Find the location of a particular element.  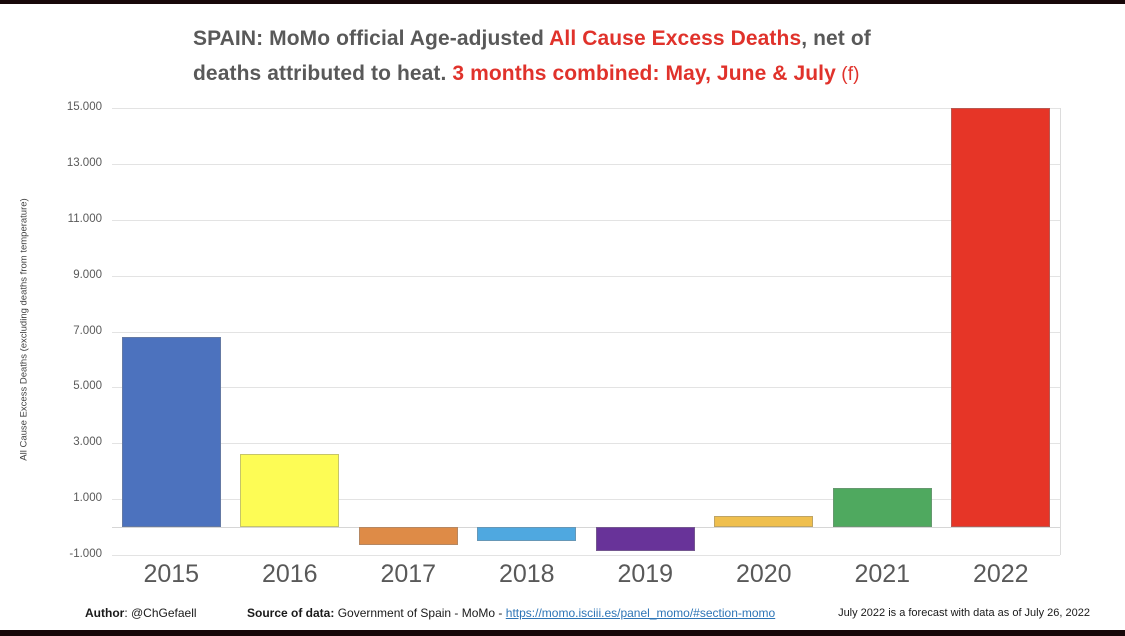

bar-2016 is located at coordinates (290, 490).